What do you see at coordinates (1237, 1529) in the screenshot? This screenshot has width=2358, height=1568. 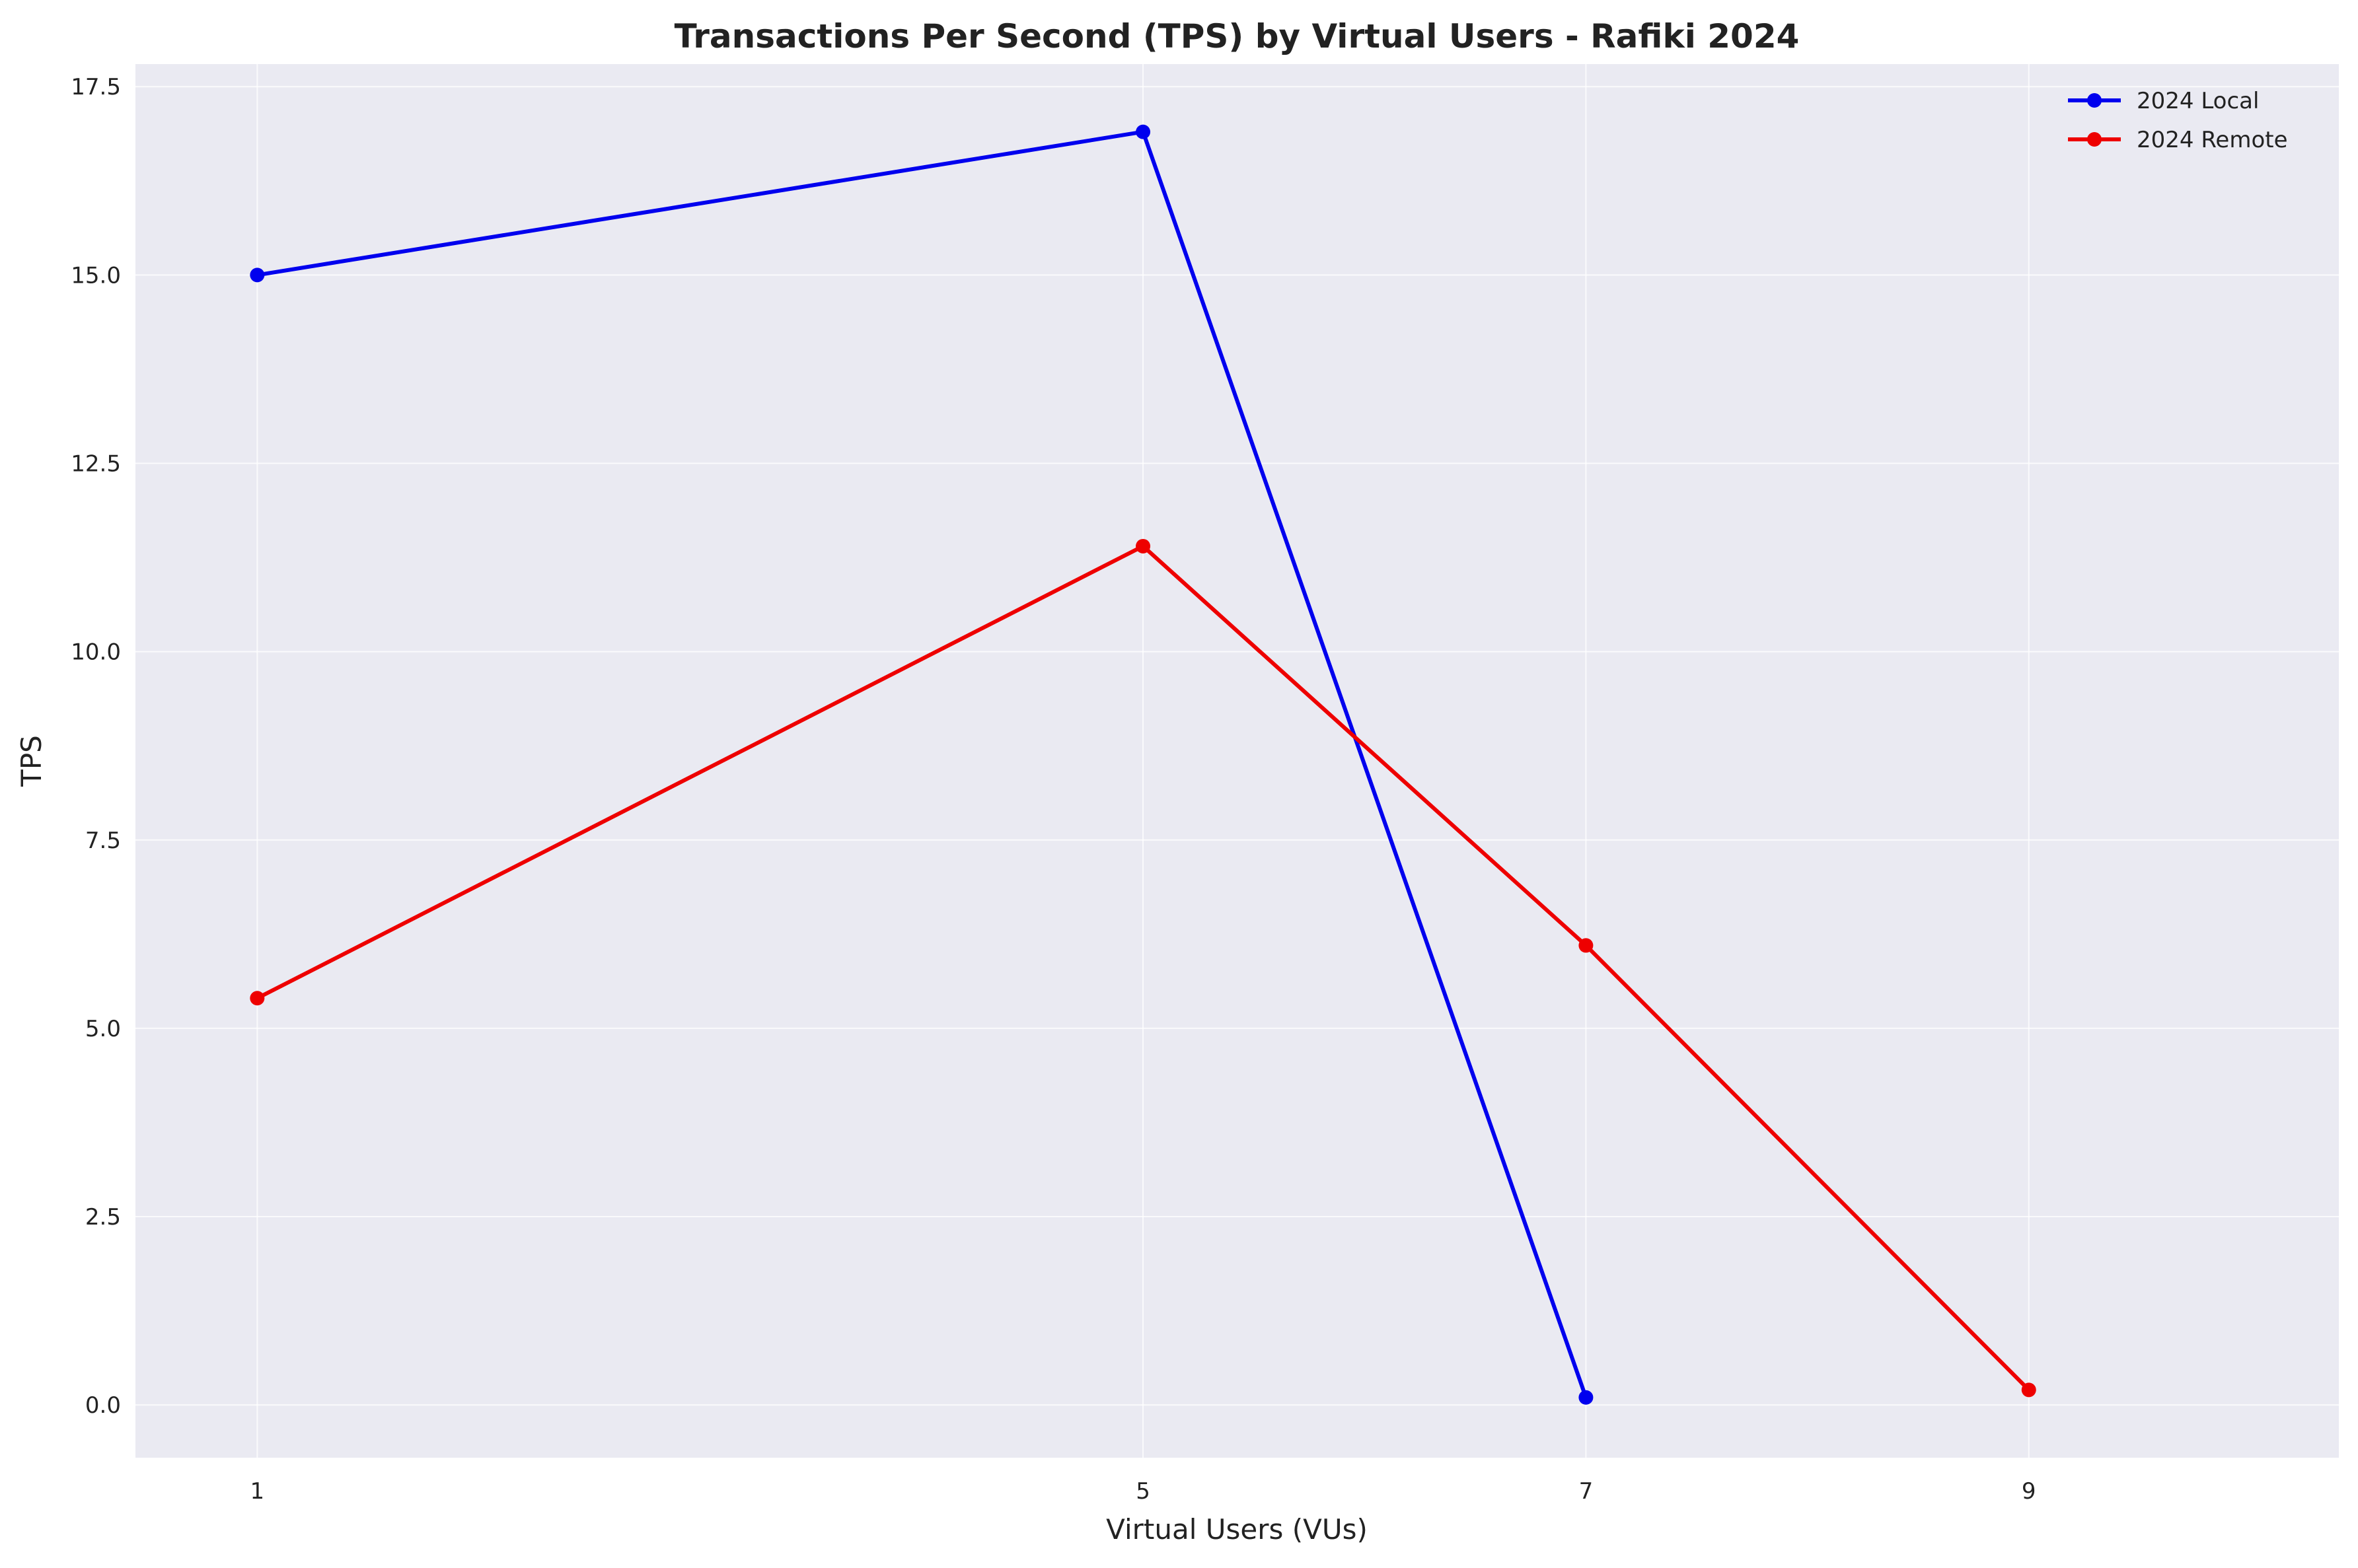 I see `x-axis-label: Virtual Users (VUs)` at bounding box center [1237, 1529].